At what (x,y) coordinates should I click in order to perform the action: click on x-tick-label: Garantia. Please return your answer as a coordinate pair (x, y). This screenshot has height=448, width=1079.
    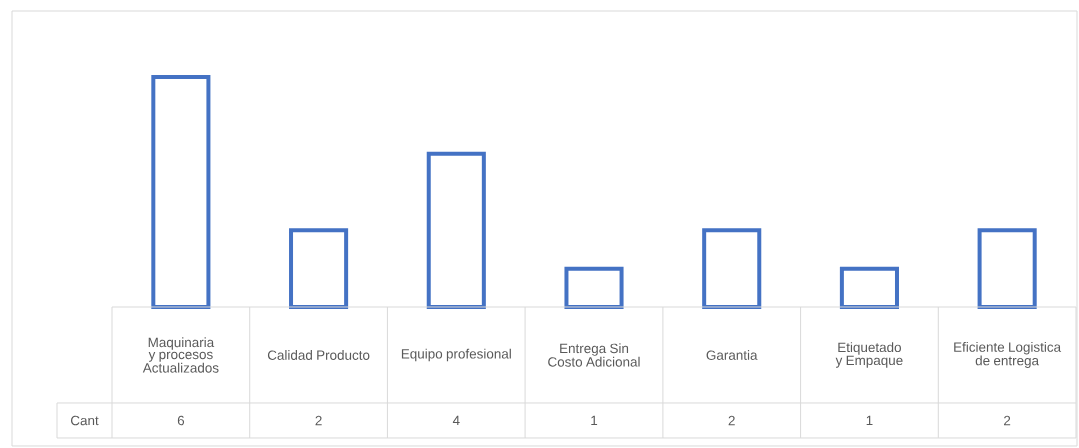
    Looking at the image, I should click on (732, 355).